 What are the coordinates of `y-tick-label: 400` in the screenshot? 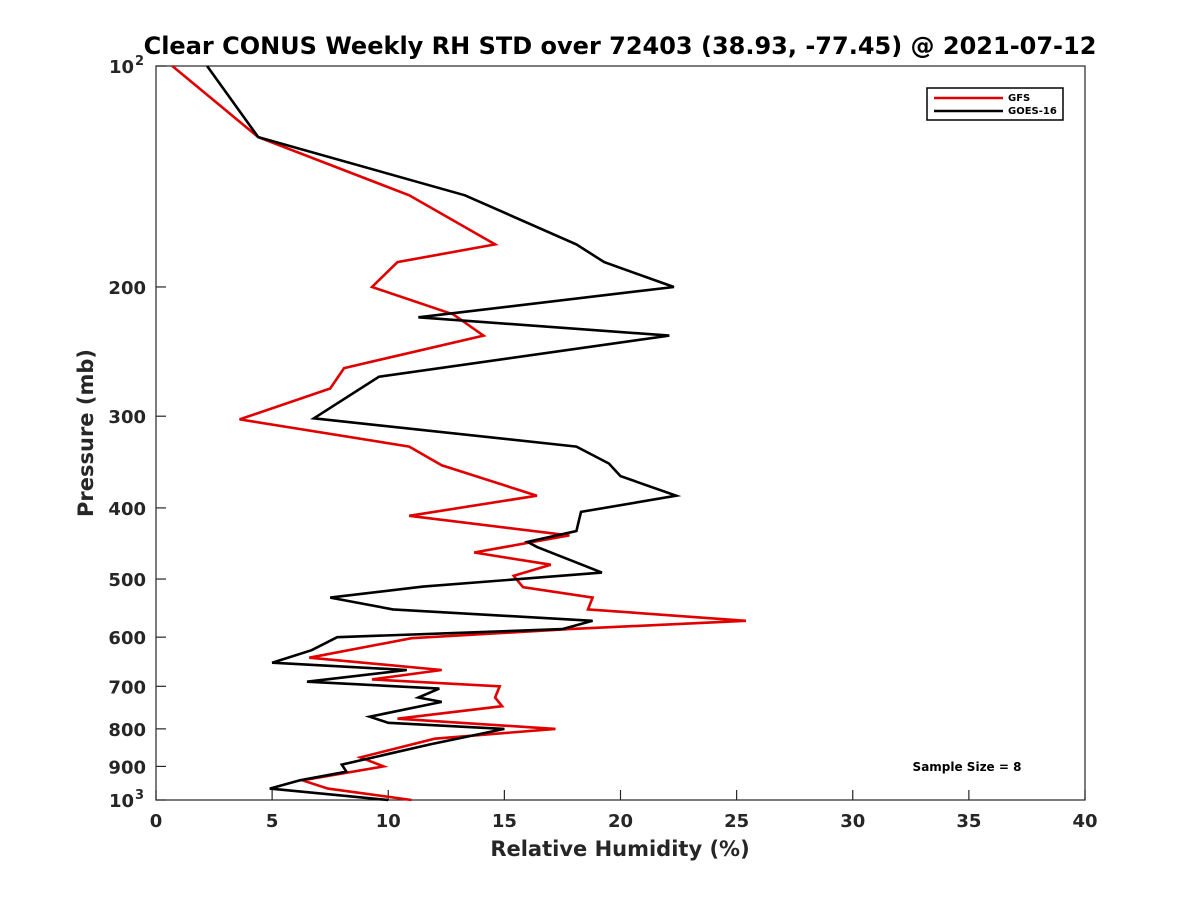 It's located at (127, 509).